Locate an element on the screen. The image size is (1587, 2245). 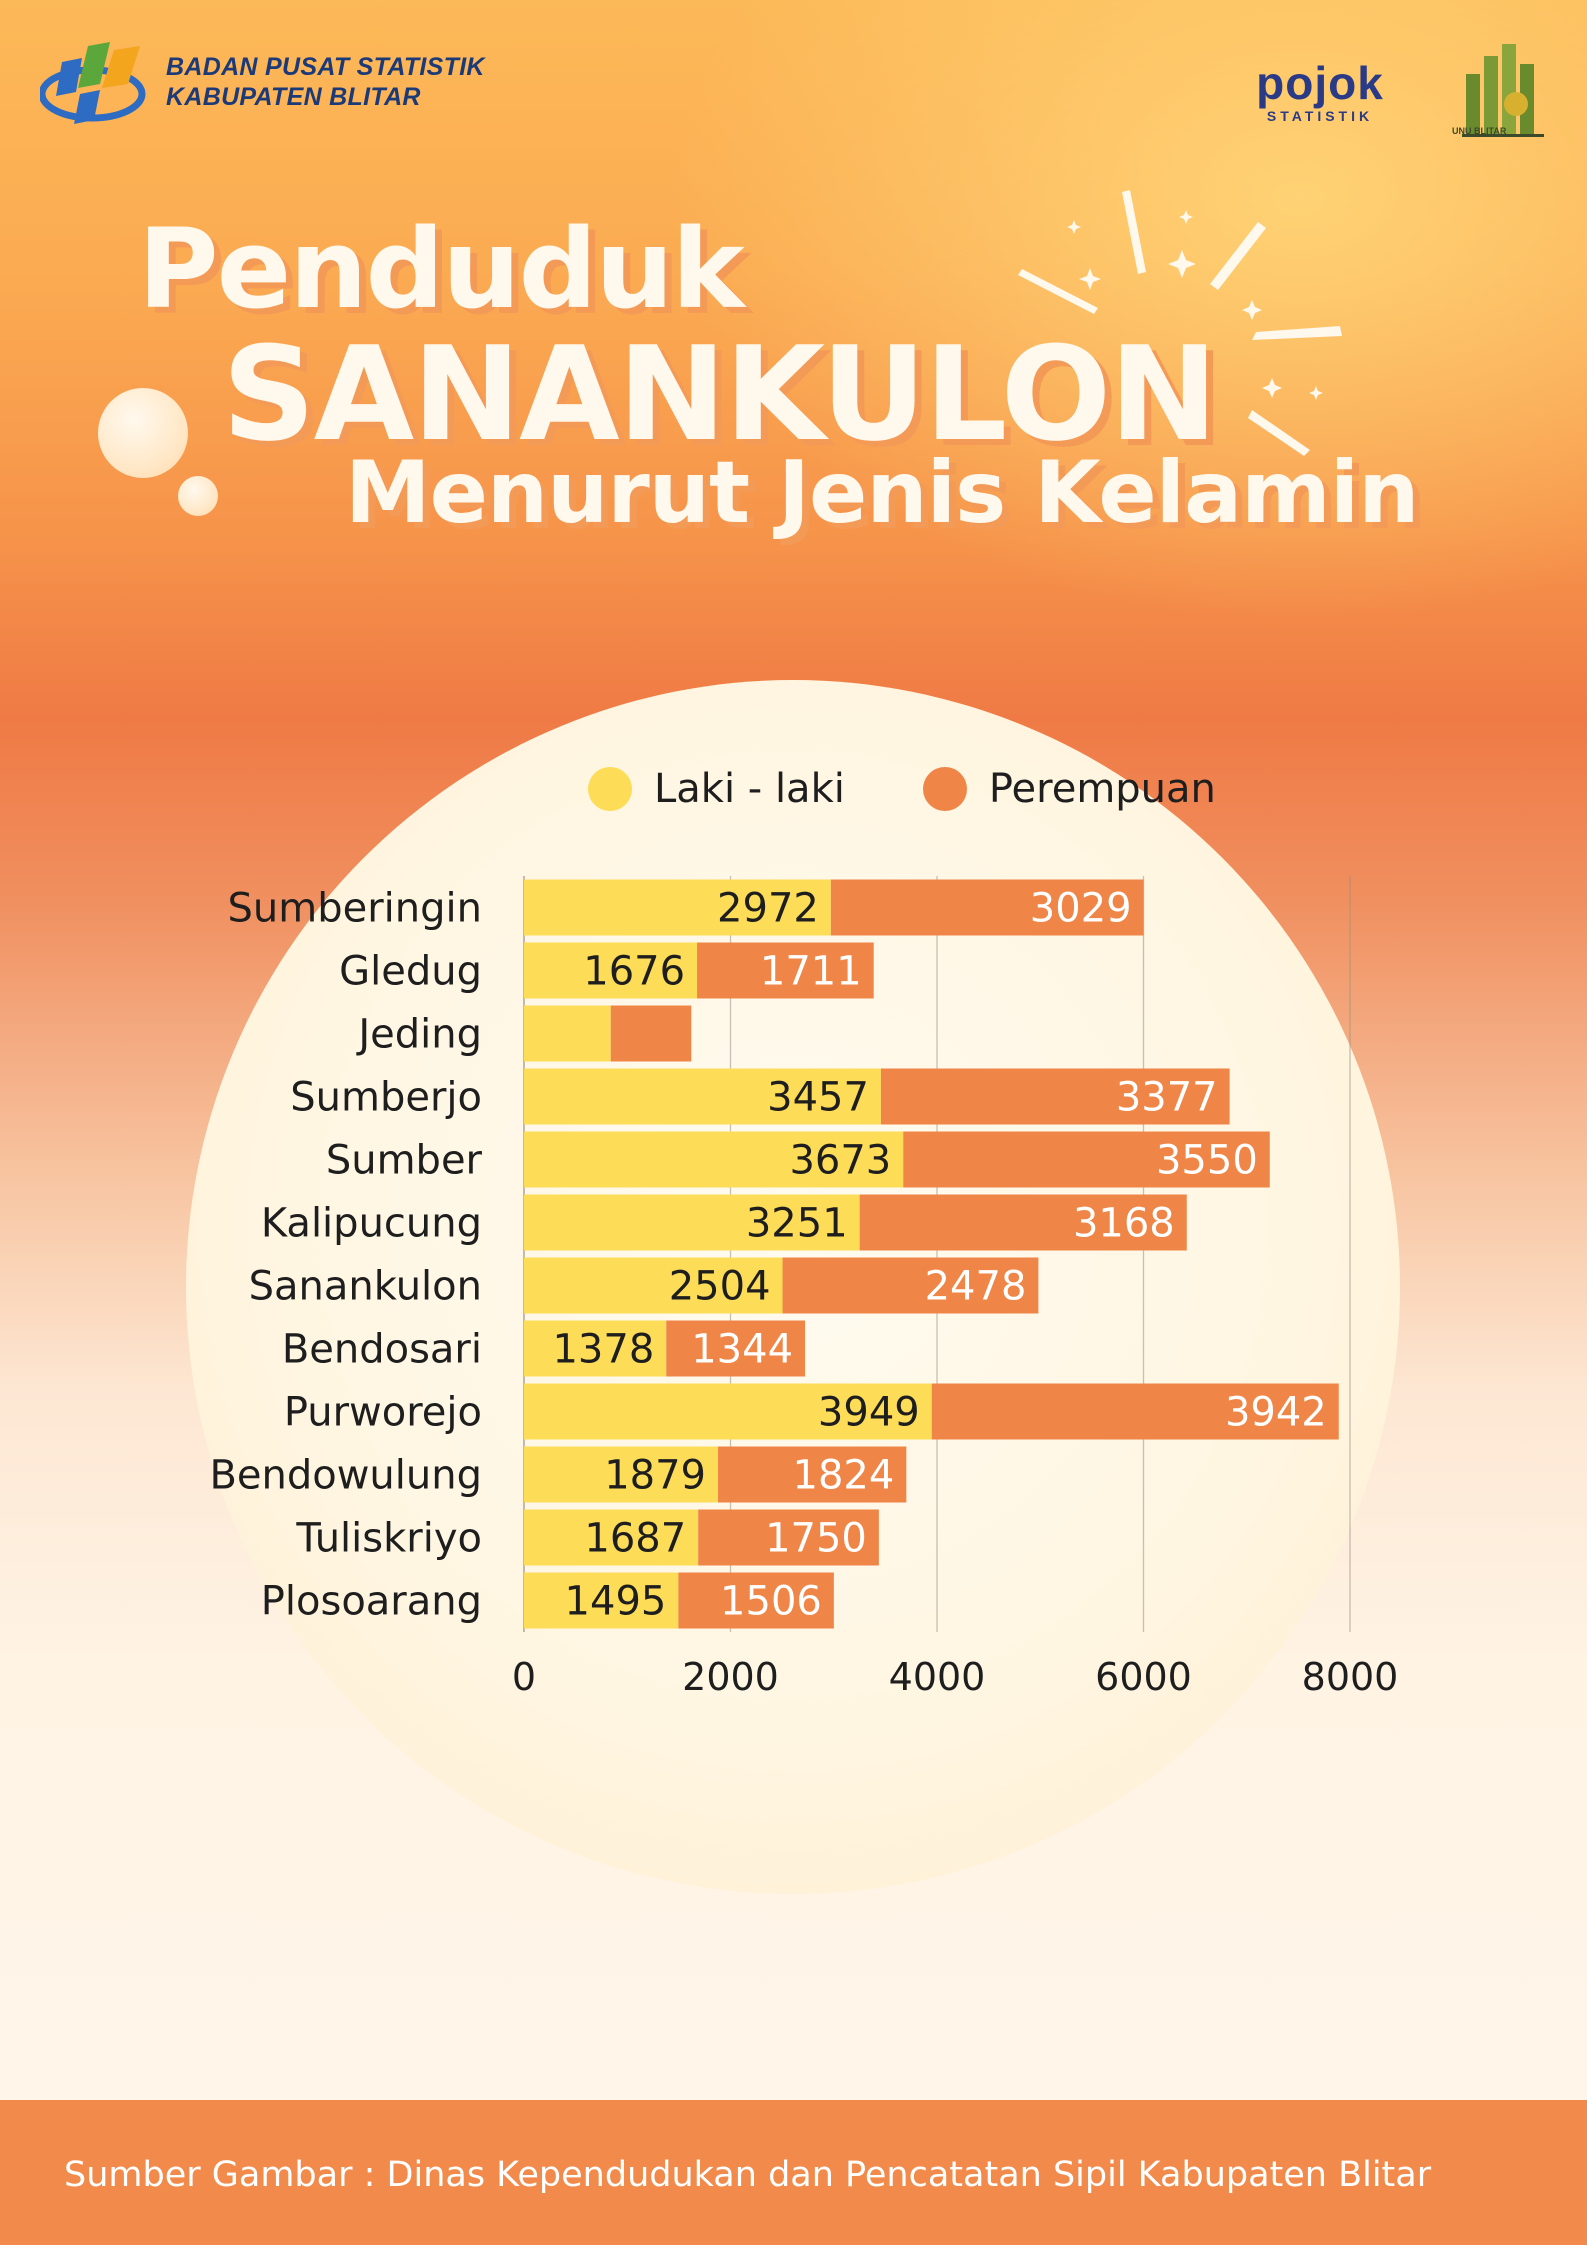
header-org: BADAN PUSAT STATISTIK KABUPATEN BLITAR is located at coordinates (262, 82).